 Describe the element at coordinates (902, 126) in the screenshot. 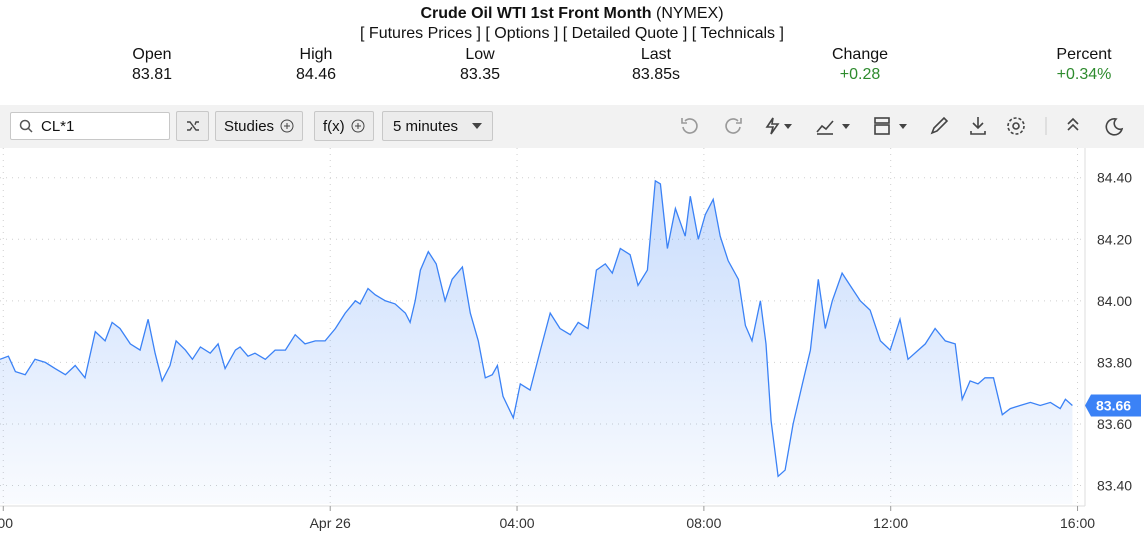

I see `toolbar-icons` at that location.